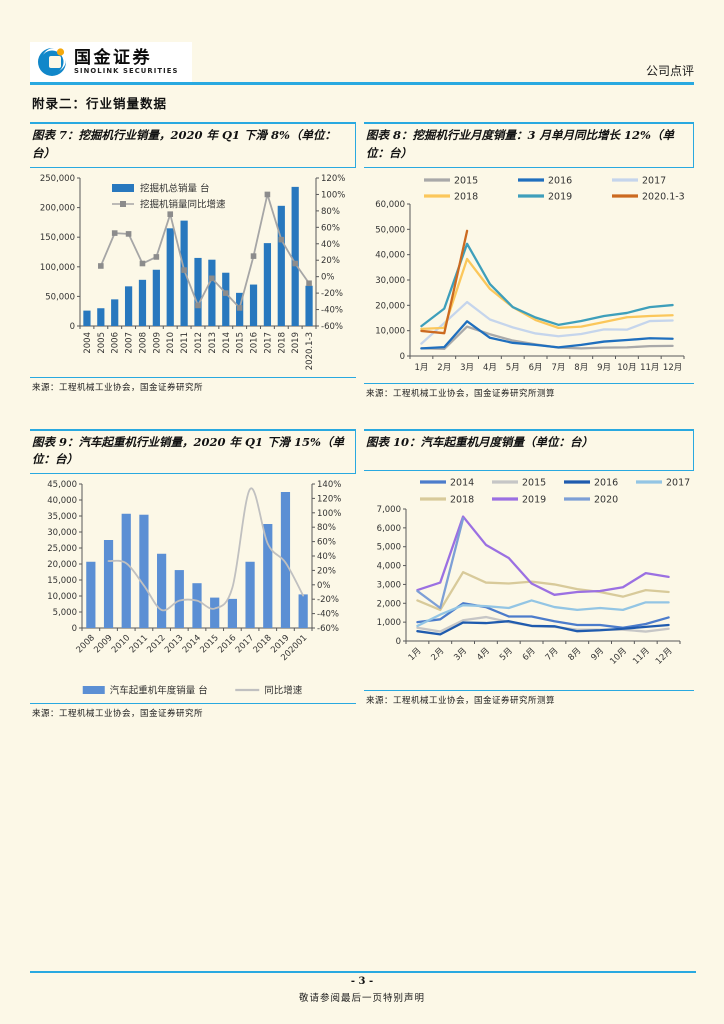  What do you see at coordinates (57, 267) in the screenshot?
I see `svg-text: 100,000` at bounding box center [57, 267].